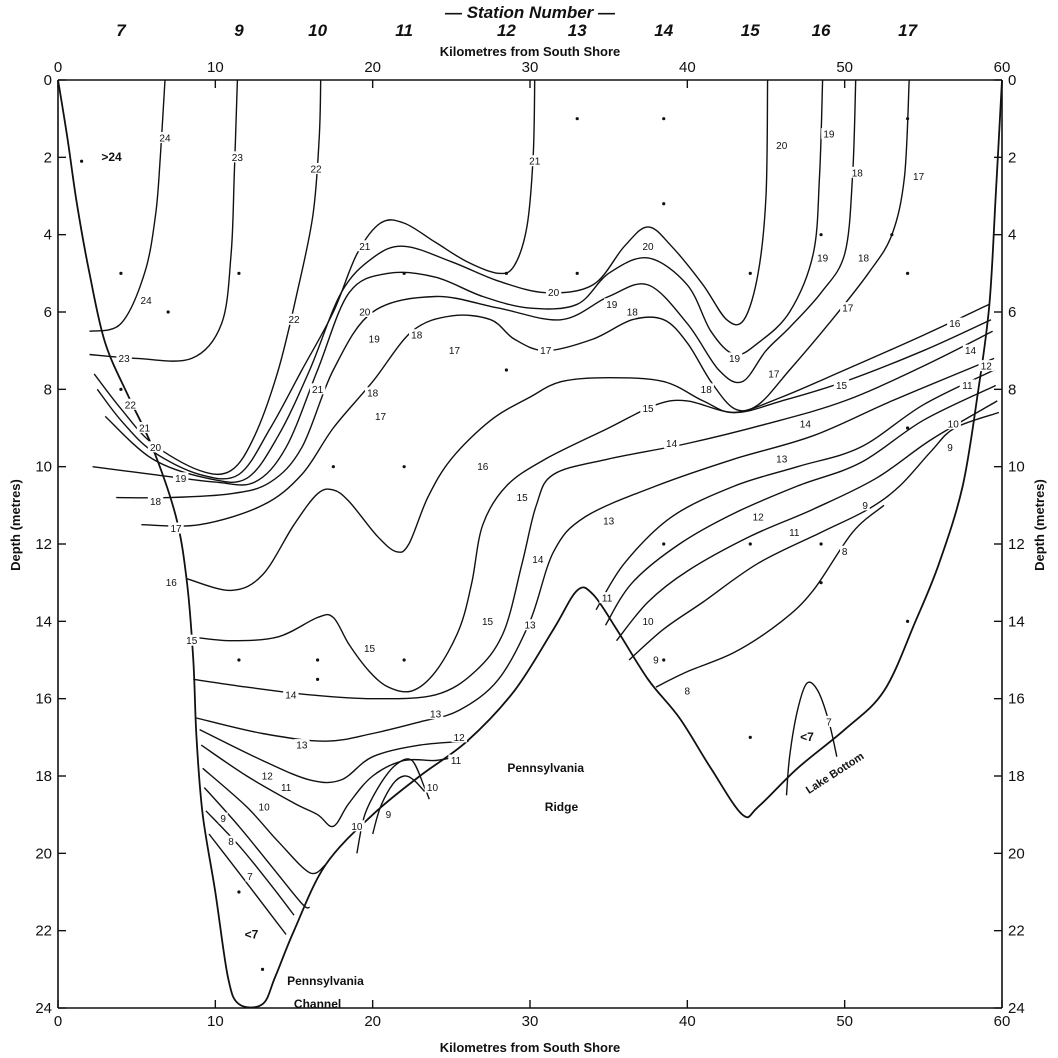  I want to click on station-label: 12, so click(506, 30).